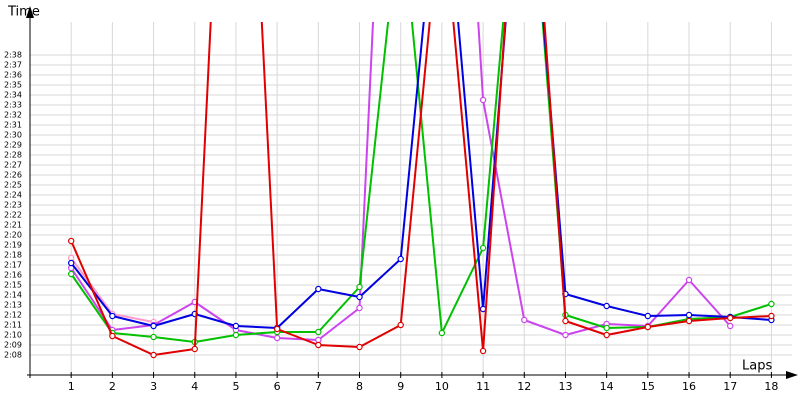 This screenshot has width=800, height=400. What do you see at coordinates (13, 175) in the screenshot?
I see `y-tick-label: 2:26` at bounding box center [13, 175].